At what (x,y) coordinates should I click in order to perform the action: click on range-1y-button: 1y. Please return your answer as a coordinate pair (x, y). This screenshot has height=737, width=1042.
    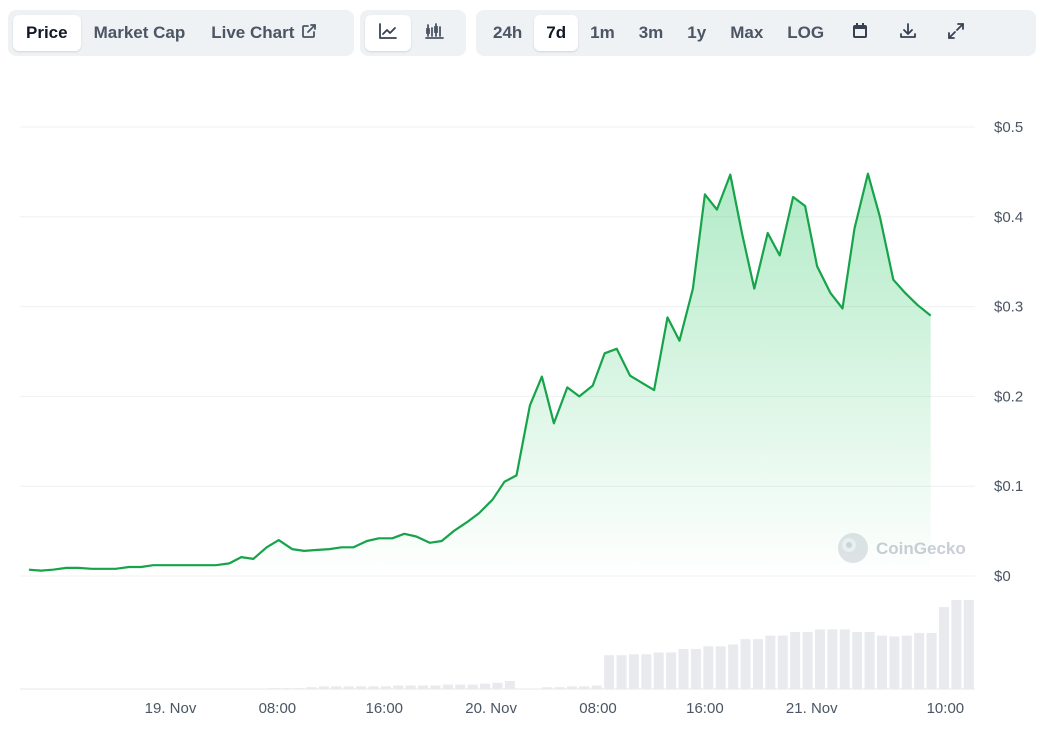
    Looking at the image, I should click on (697, 32).